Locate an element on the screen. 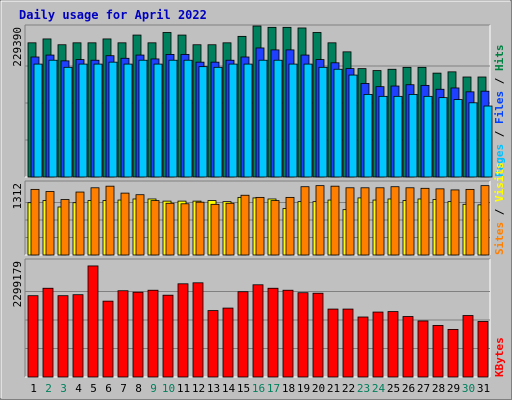 This screenshot has height=405, width=512. y-max-label: 1312 is located at coordinates (17, 196).